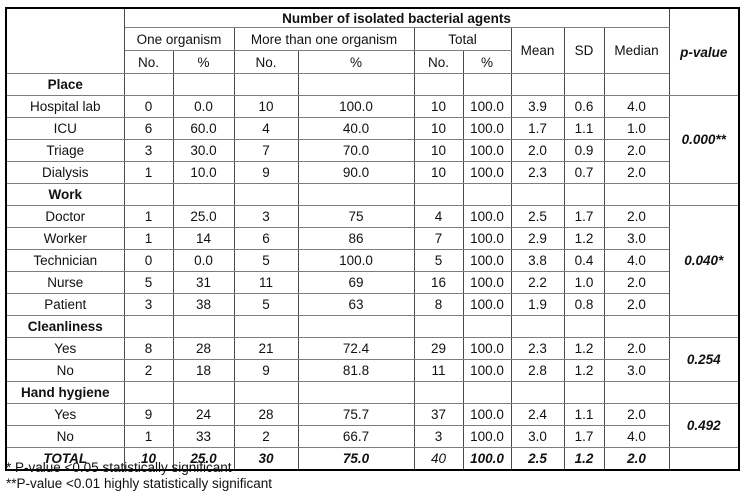 The image size is (743, 497). Describe the element at coordinates (65, 282) in the screenshot. I see `row-label-cell: Nurse` at that location.